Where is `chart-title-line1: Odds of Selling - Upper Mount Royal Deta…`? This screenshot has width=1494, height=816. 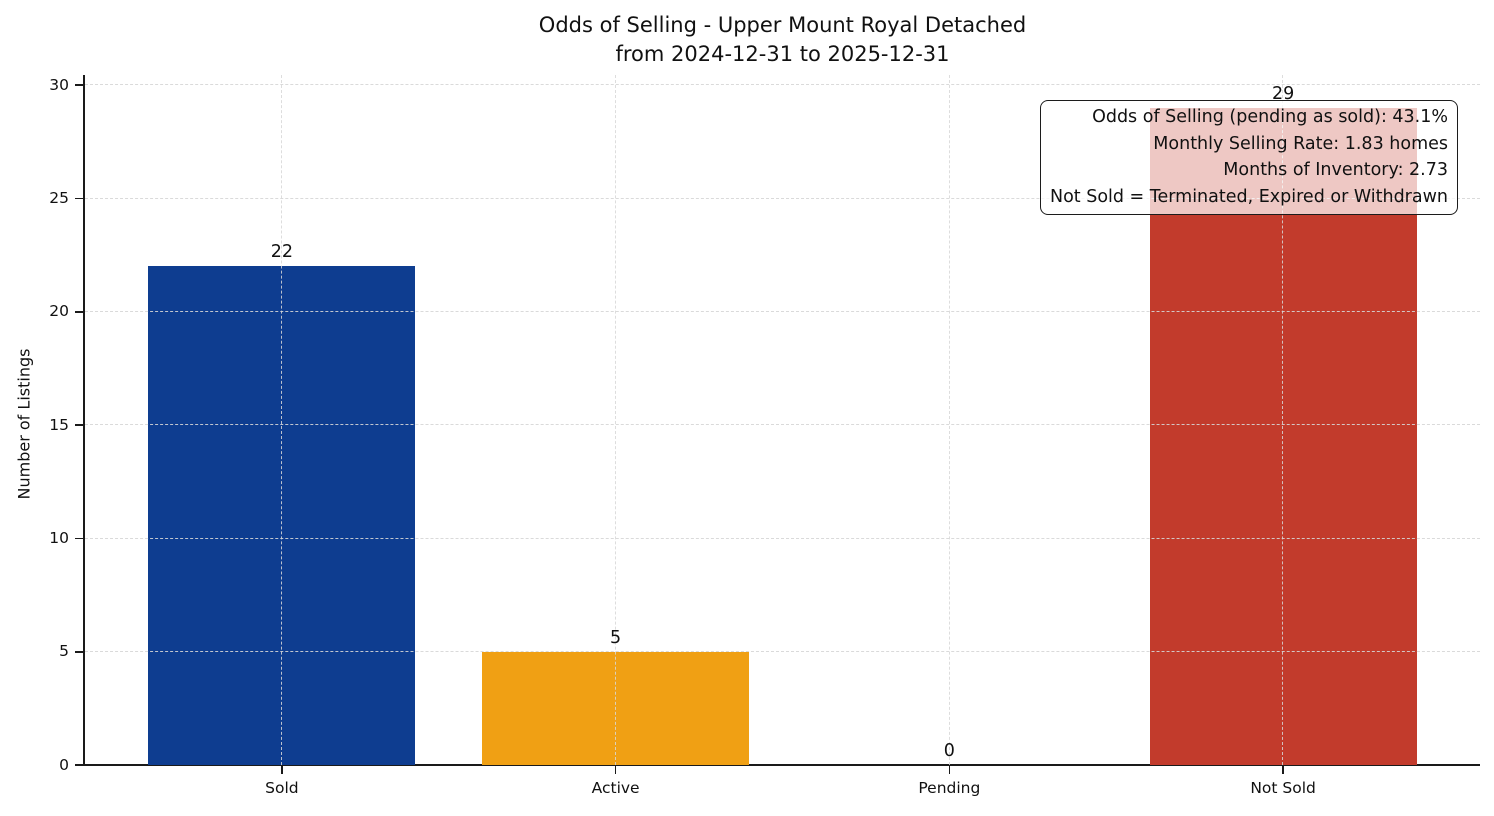 chart-title-line1: Odds of Selling - Upper Mount Royal Deta… is located at coordinates (782, 25).